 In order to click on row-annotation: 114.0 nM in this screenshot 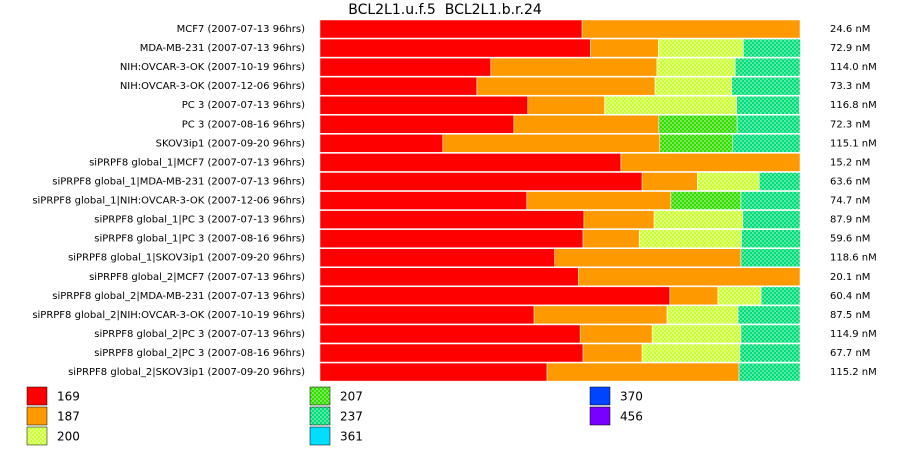, I will do `click(853, 67)`.